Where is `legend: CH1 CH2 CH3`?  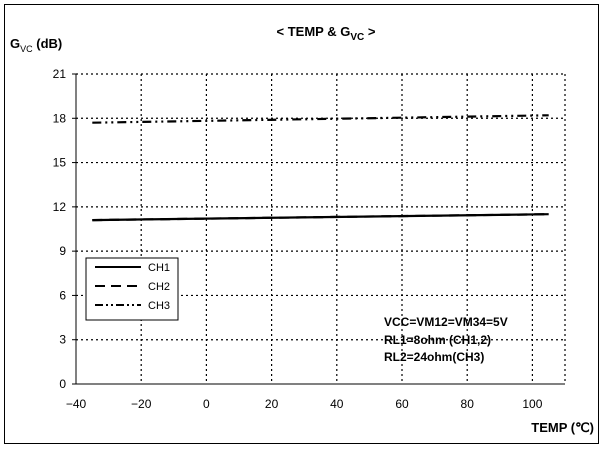
legend: CH1 CH2 CH3 is located at coordinates (132, 289).